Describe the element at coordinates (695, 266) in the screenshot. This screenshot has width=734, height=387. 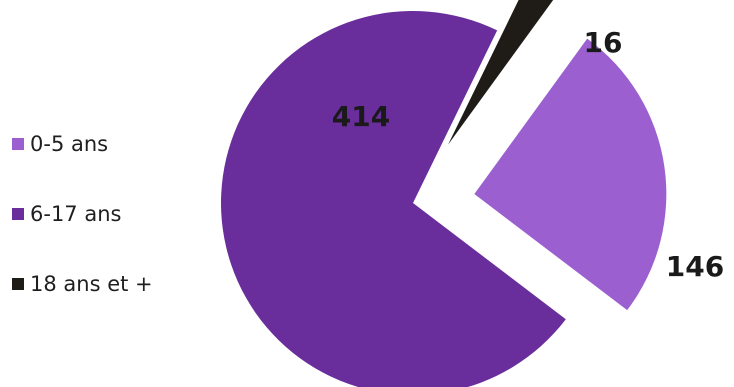
I see `data-label: 146` at that location.